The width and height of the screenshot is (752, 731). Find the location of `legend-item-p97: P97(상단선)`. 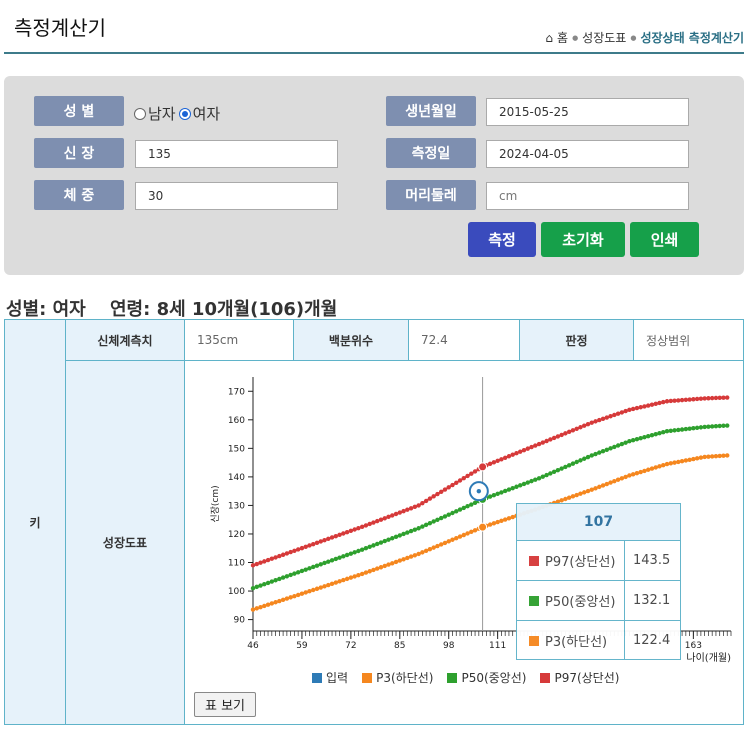

legend-item-p97: P97(상단선) is located at coordinates (579, 677).